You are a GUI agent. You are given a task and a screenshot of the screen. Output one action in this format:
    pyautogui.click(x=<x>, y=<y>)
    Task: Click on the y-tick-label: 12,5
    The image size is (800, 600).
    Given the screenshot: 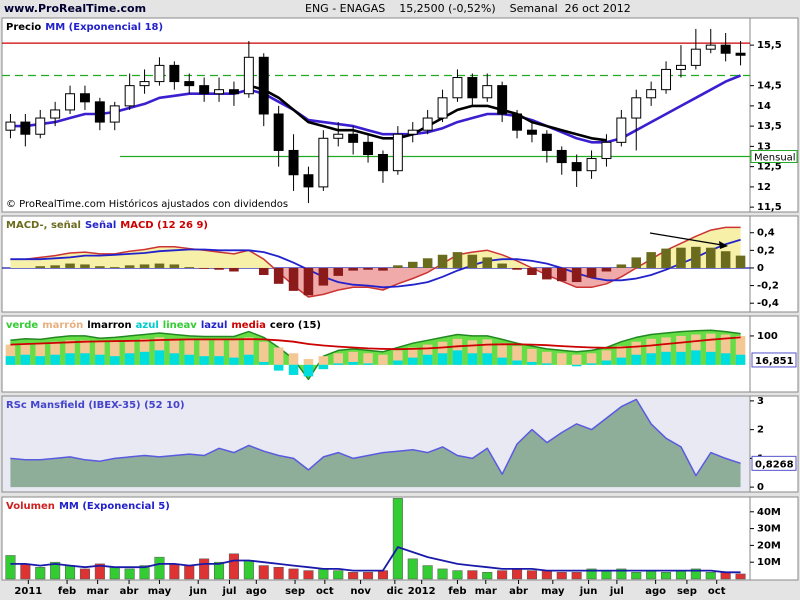 What is the action you would take?
    pyautogui.click(x=769, y=167)
    